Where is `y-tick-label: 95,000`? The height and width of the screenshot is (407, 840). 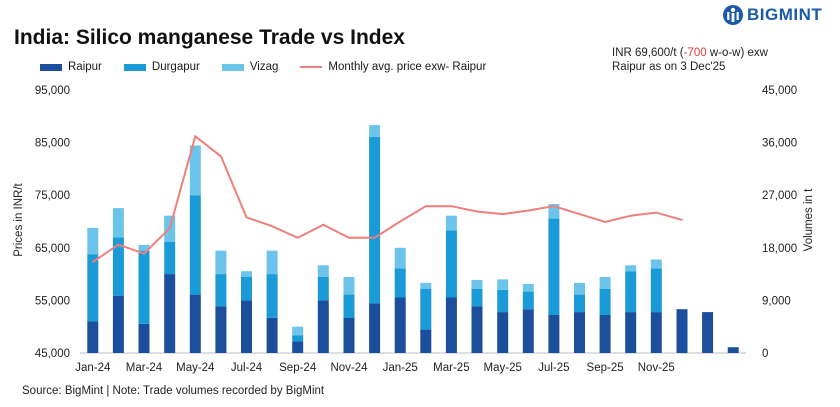
y-tick-label: 95,000 is located at coordinates (52, 91).